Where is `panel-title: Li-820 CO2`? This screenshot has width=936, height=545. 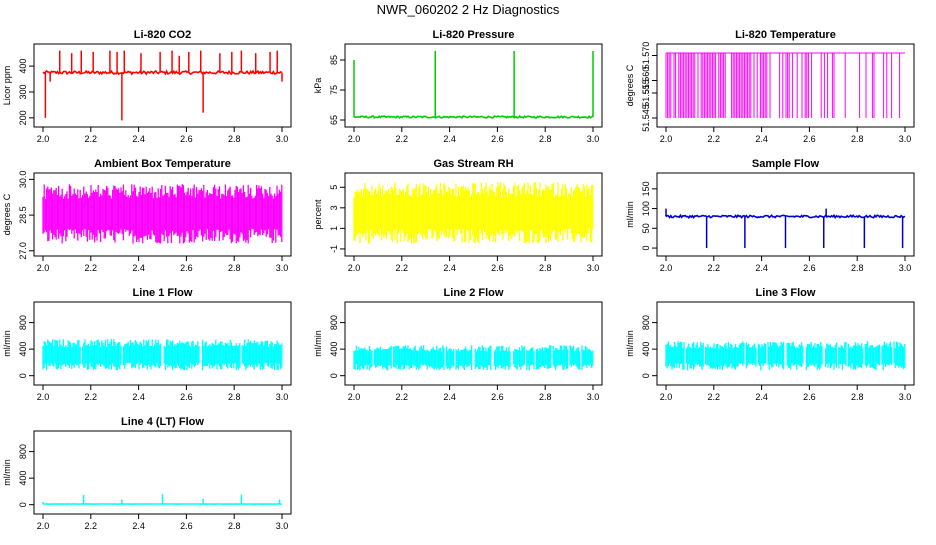
panel-title: Li-820 CO2 is located at coordinates (162, 35).